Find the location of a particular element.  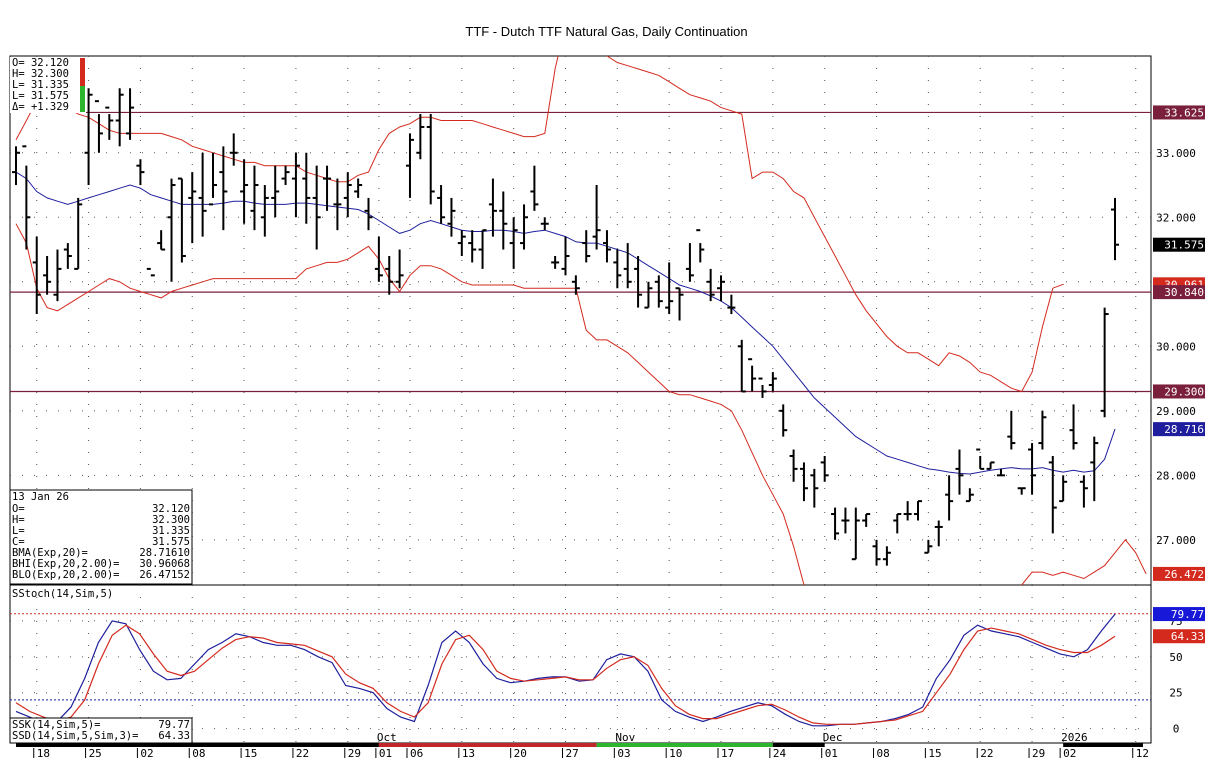

value-tag-label: 26.472 is located at coordinates (1184, 574).